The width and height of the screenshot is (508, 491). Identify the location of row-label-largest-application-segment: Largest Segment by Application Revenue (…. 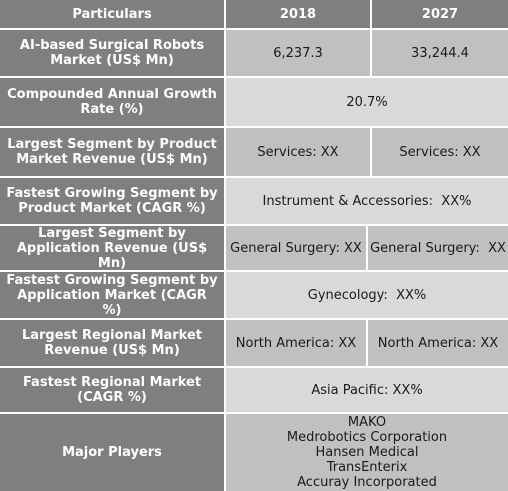
(112, 248).